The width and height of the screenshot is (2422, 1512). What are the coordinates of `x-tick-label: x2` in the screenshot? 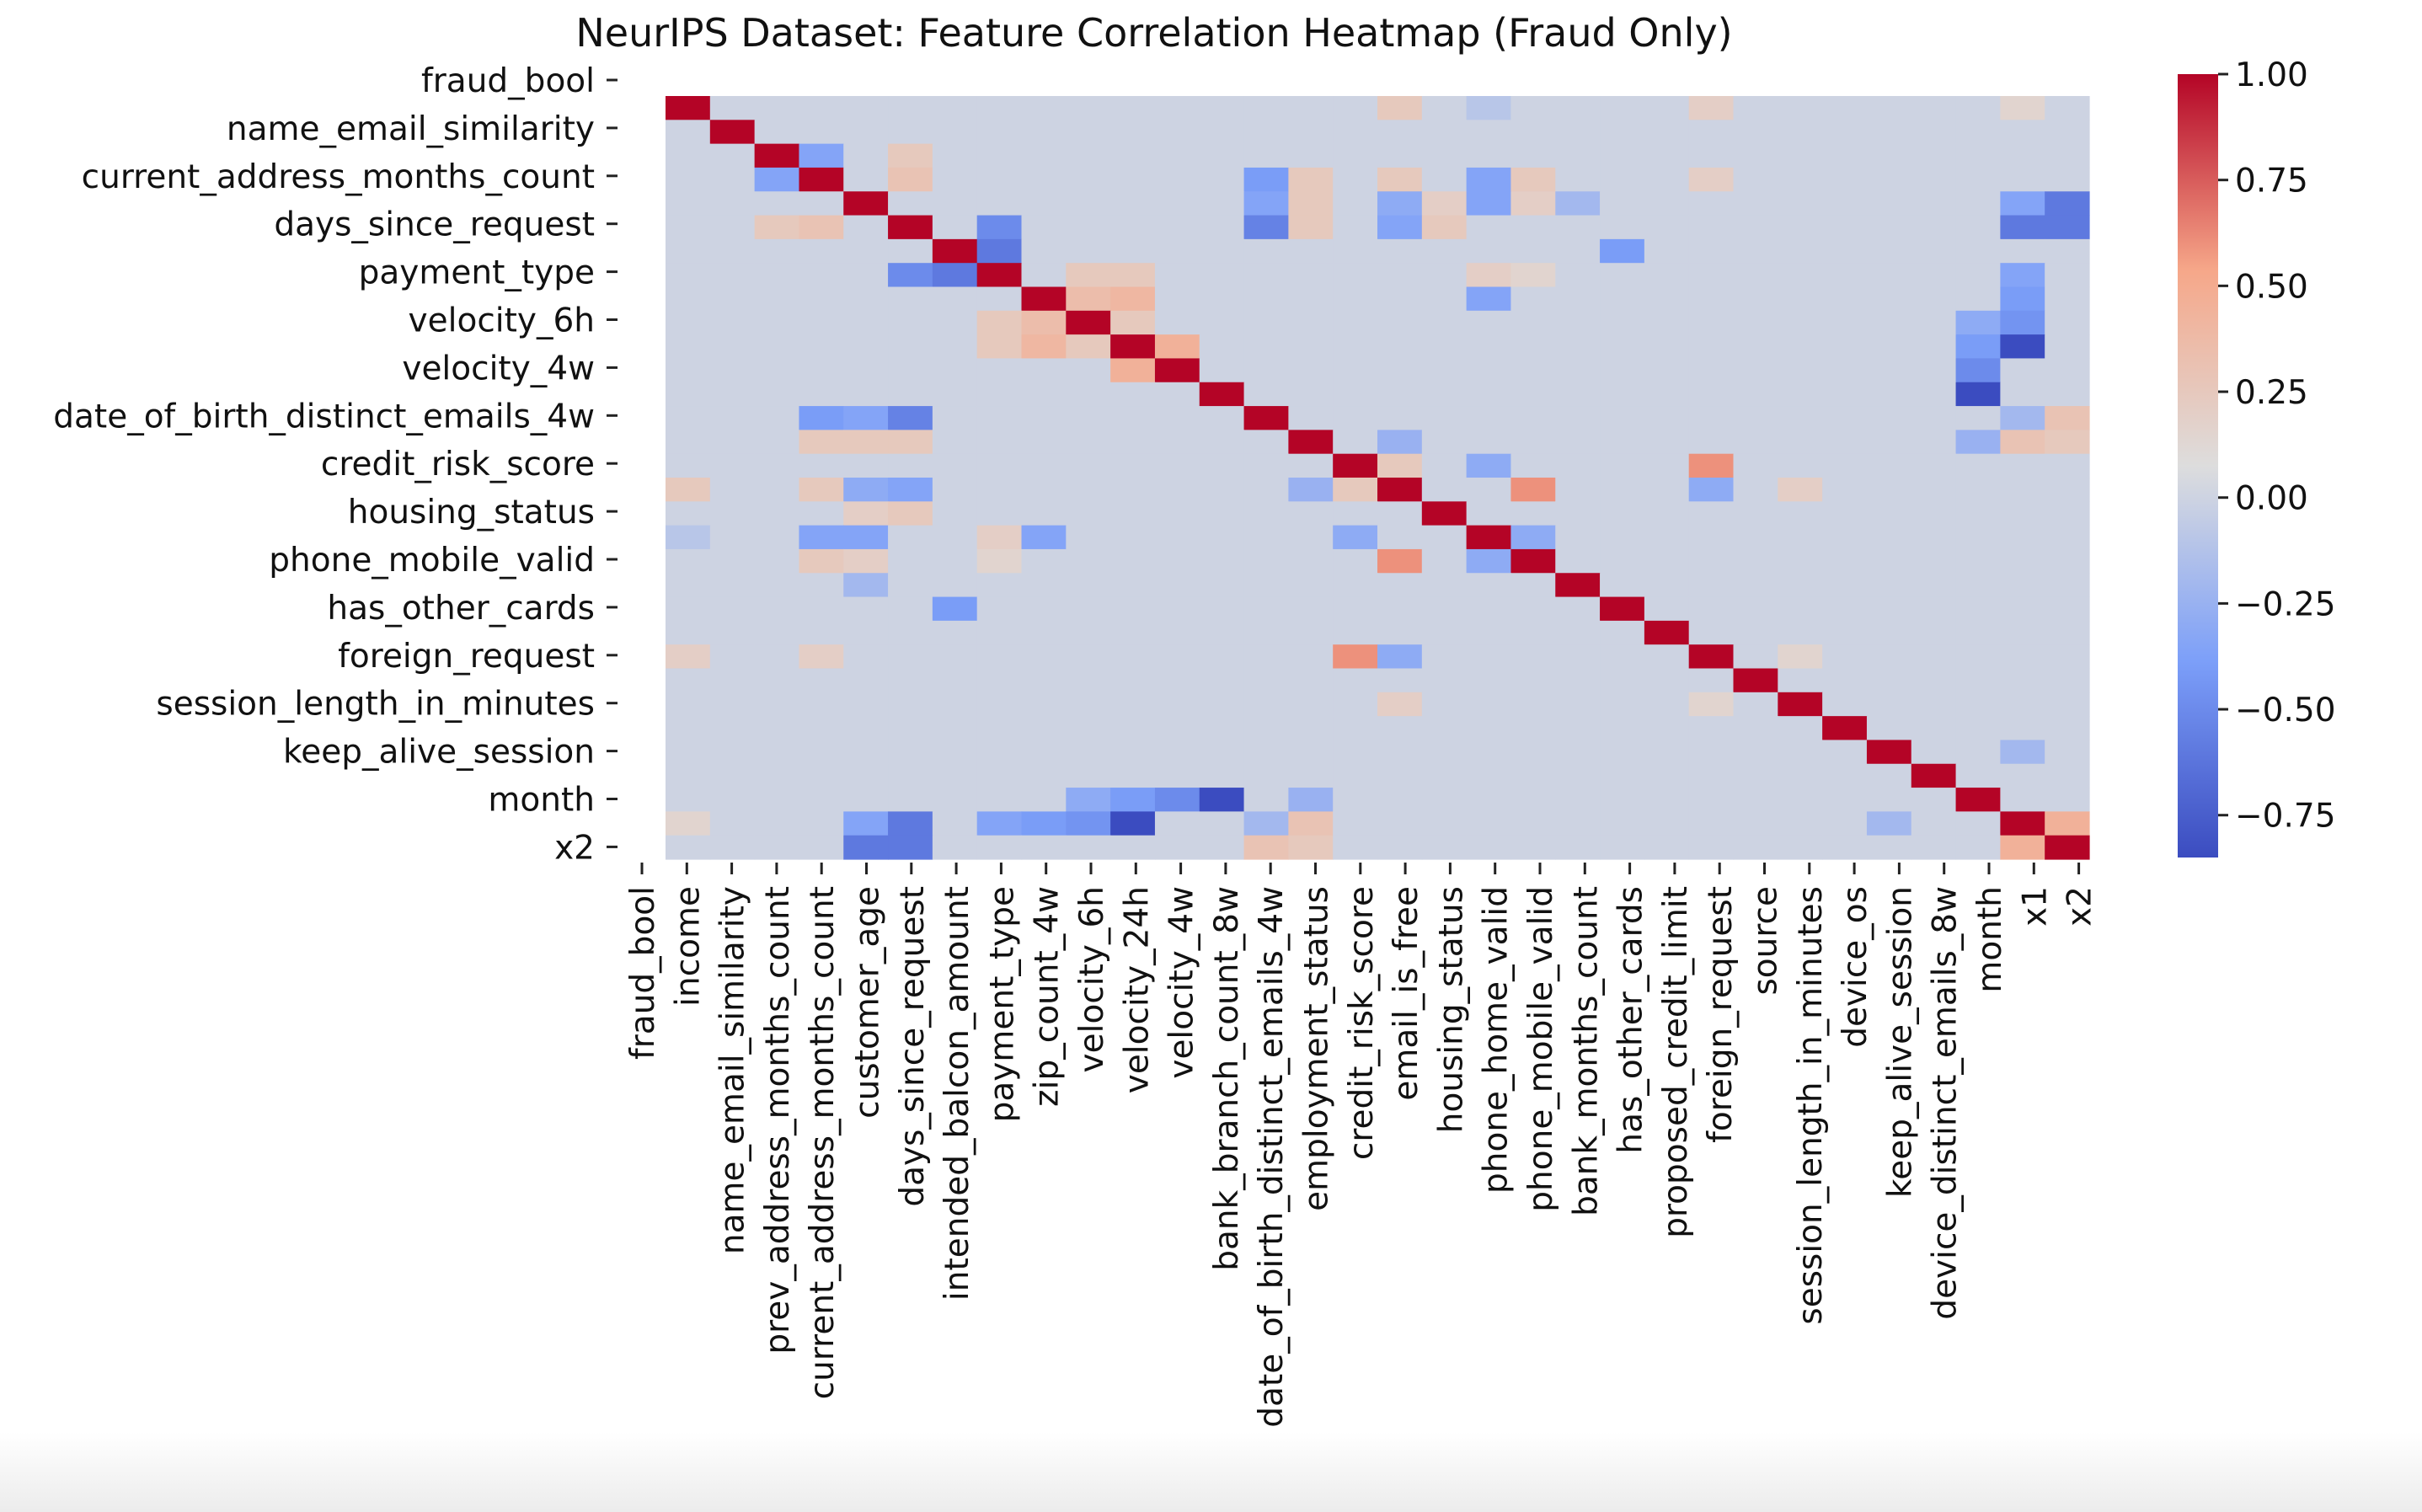 It's located at (2080, 906).